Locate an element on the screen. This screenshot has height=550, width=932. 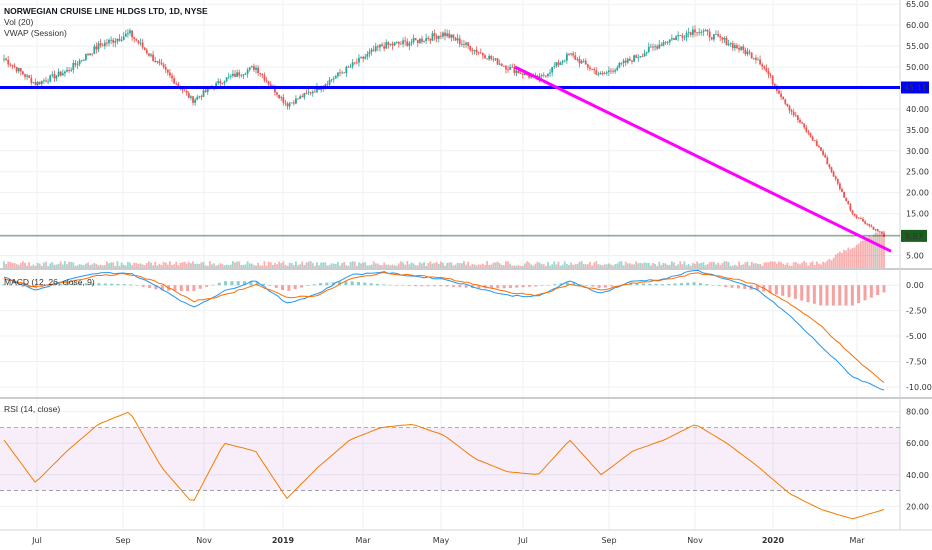
last-price-tag is located at coordinates (914, 235).